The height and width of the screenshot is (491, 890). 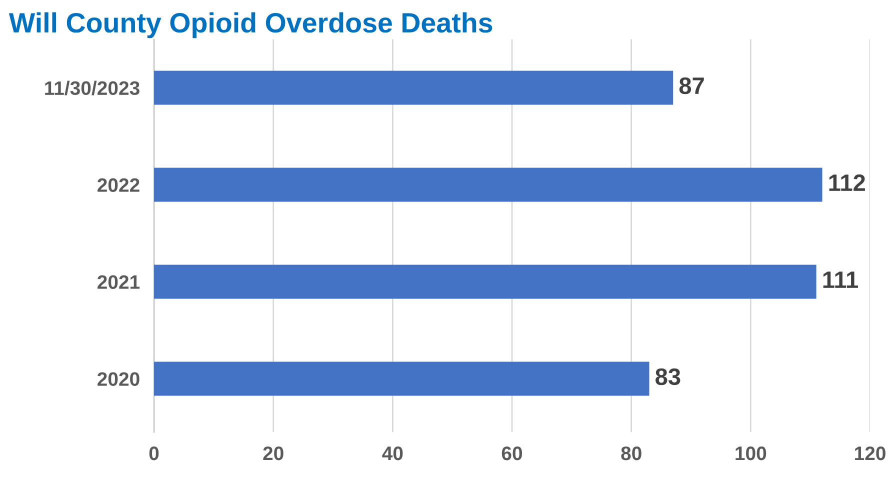 I want to click on y-tick-label: 2021, so click(x=119, y=282).